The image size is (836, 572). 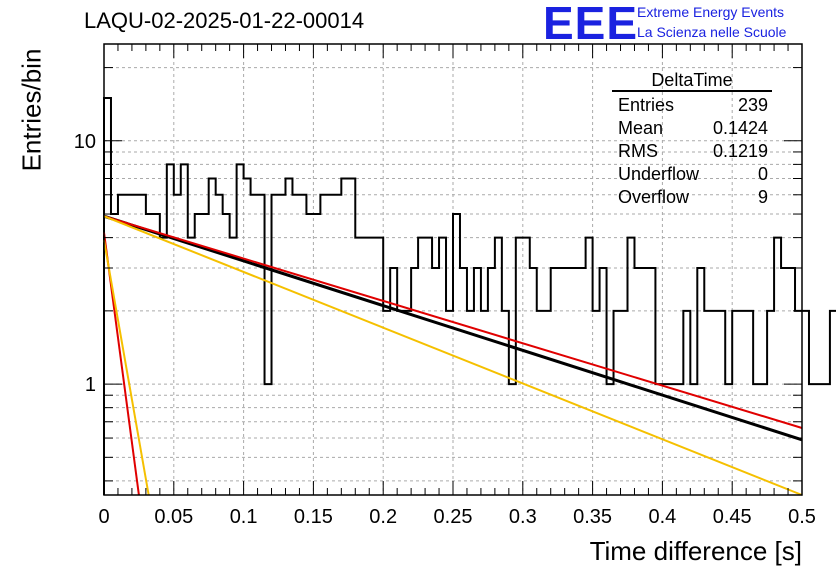 What do you see at coordinates (224, 20) in the screenshot?
I see `chart-title: LAQU-02-2025-01-22-00014` at bounding box center [224, 20].